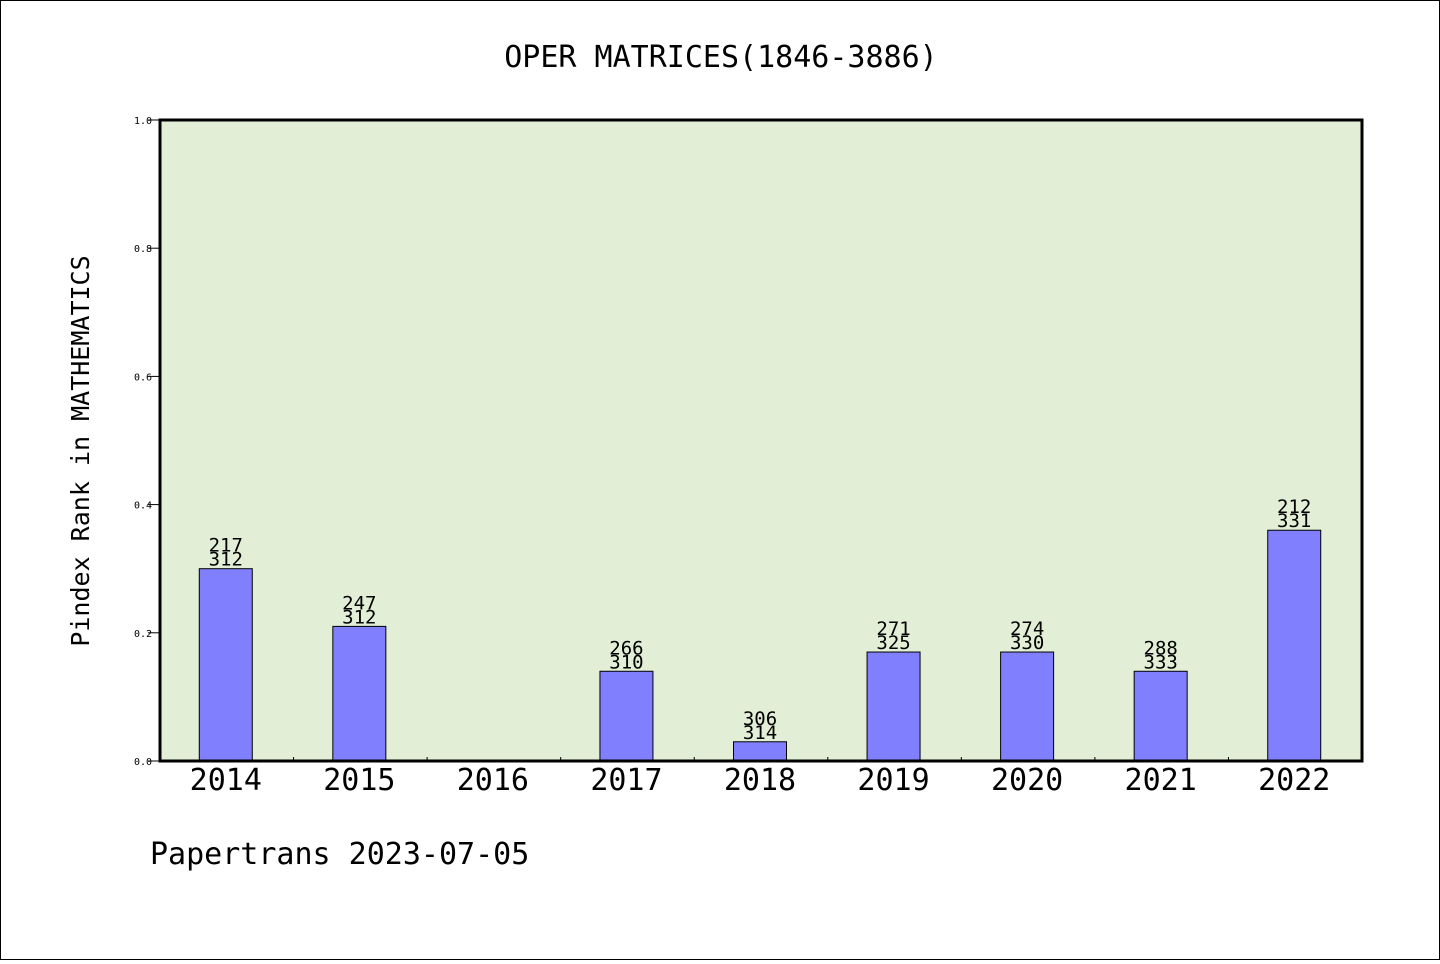  I want to click on footer-text: Papertrans 2023-07-05, so click(339, 854).